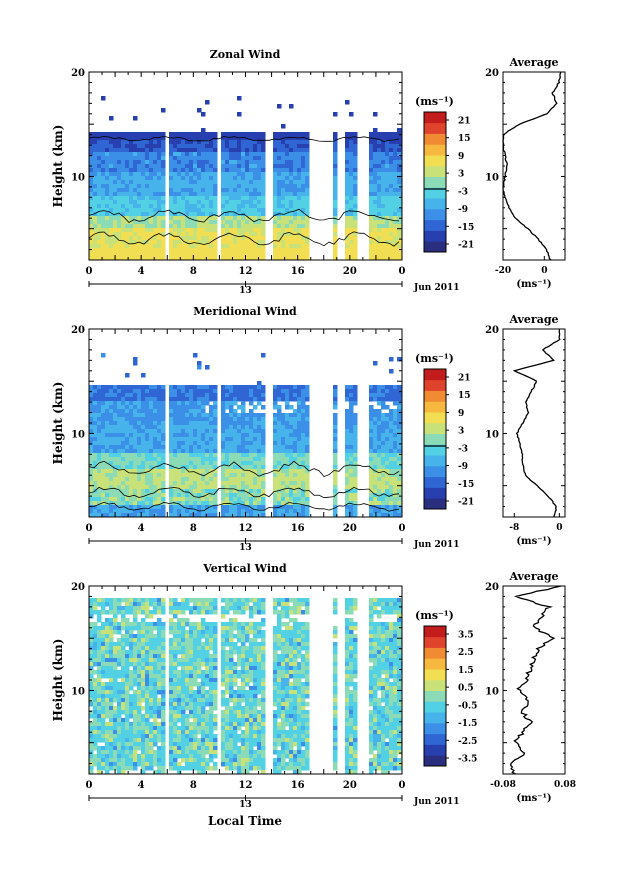 The image size is (627, 873). Describe the element at coordinates (492, 434) in the screenshot. I see `average-y-tick-label: 10` at that location.